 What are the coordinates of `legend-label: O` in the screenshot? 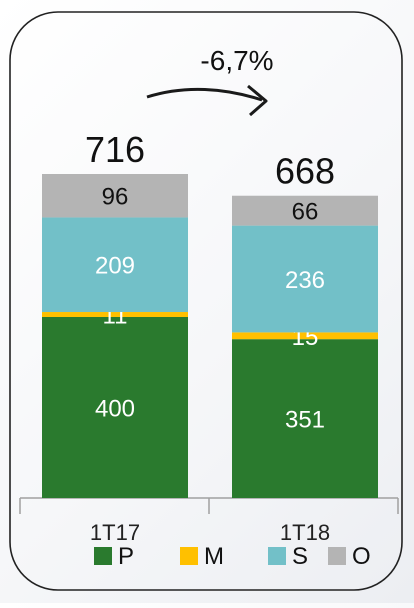 It's located at (361, 556).